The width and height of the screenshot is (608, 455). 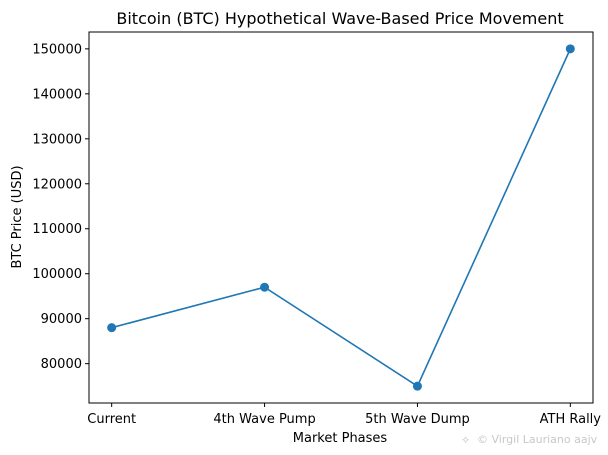 What do you see at coordinates (57, 49) in the screenshot?
I see `y-tick-label: 150000` at bounding box center [57, 49].